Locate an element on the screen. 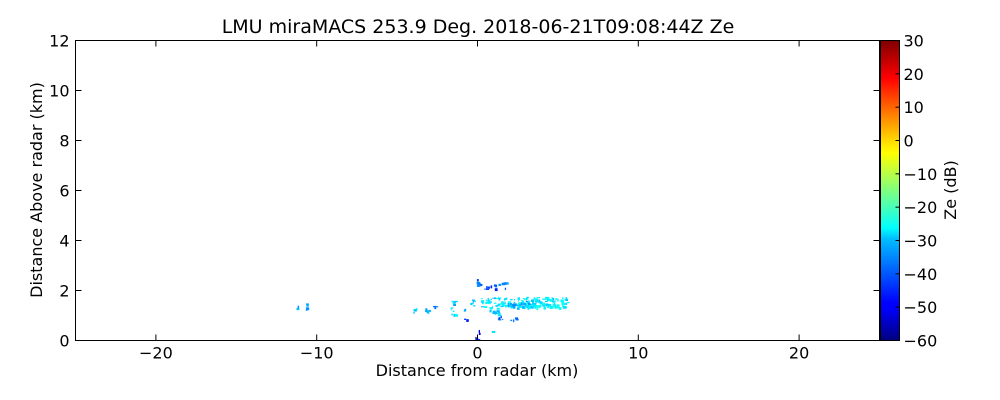 This screenshot has height=400, width=1000. x-tick-label: −10 is located at coordinates (317, 353).